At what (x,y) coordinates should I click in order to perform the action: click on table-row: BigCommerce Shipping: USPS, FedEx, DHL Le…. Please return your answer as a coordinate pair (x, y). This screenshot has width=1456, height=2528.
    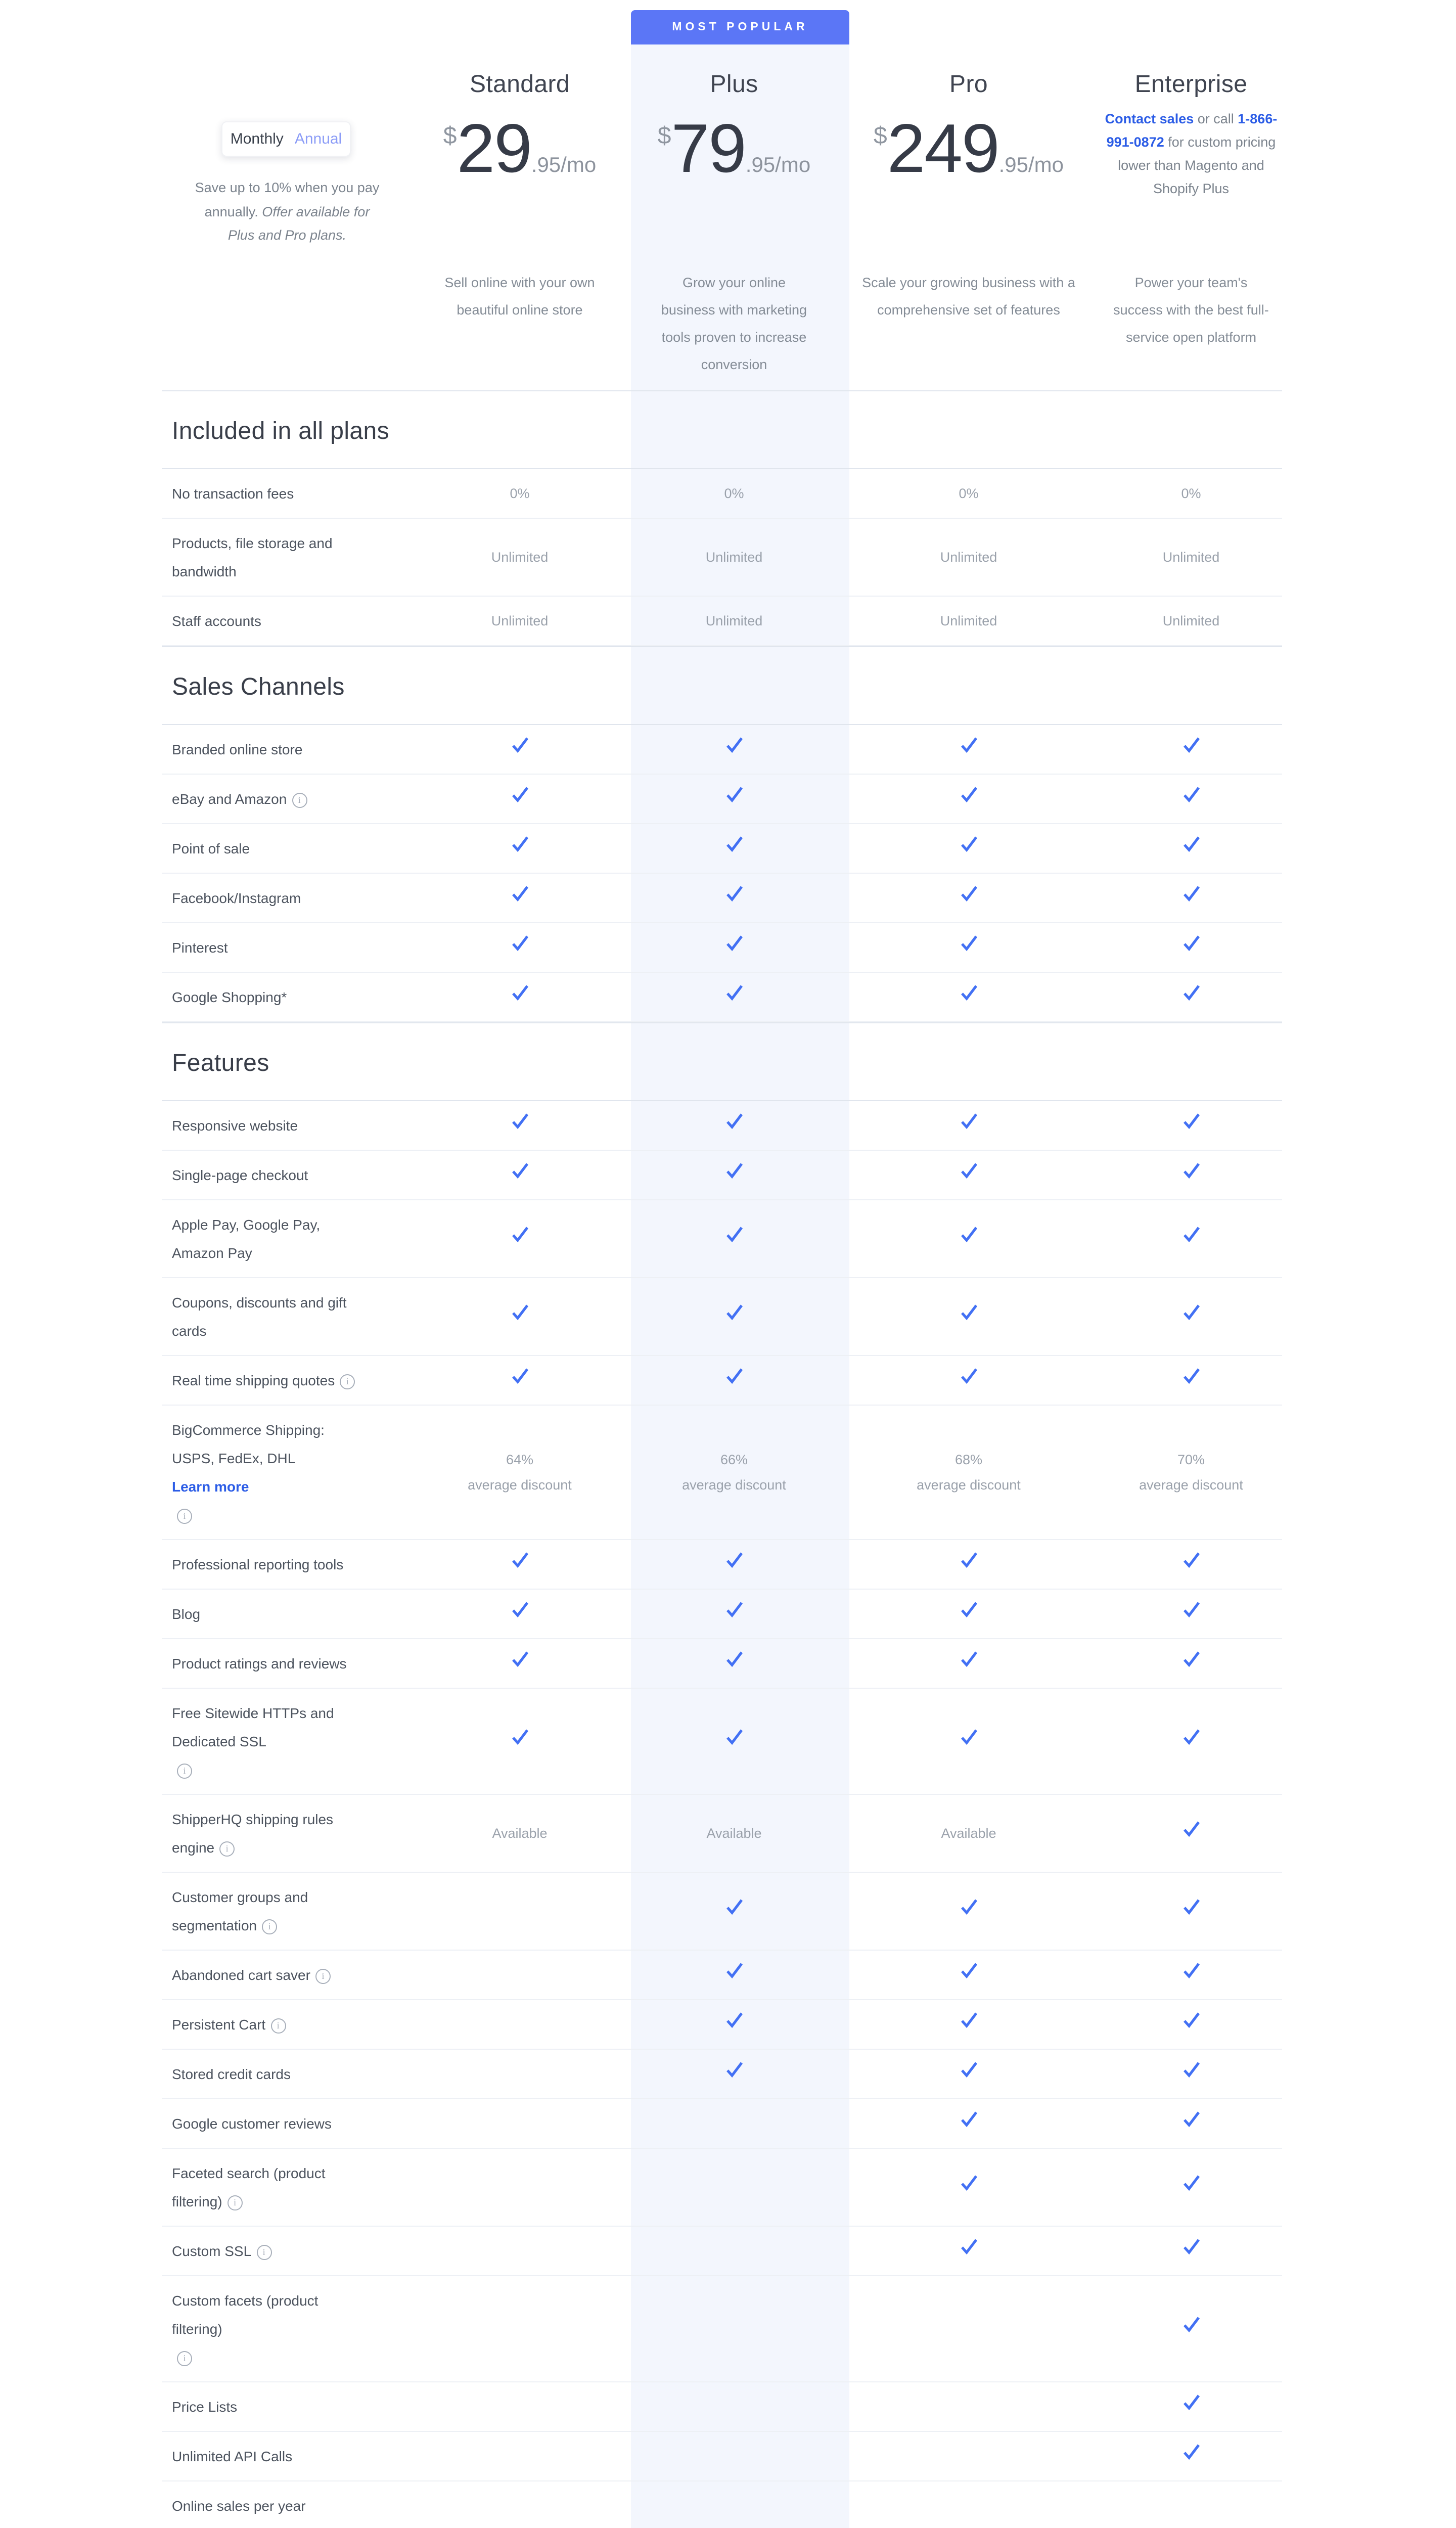
    Looking at the image, I should click on (722, 1473).